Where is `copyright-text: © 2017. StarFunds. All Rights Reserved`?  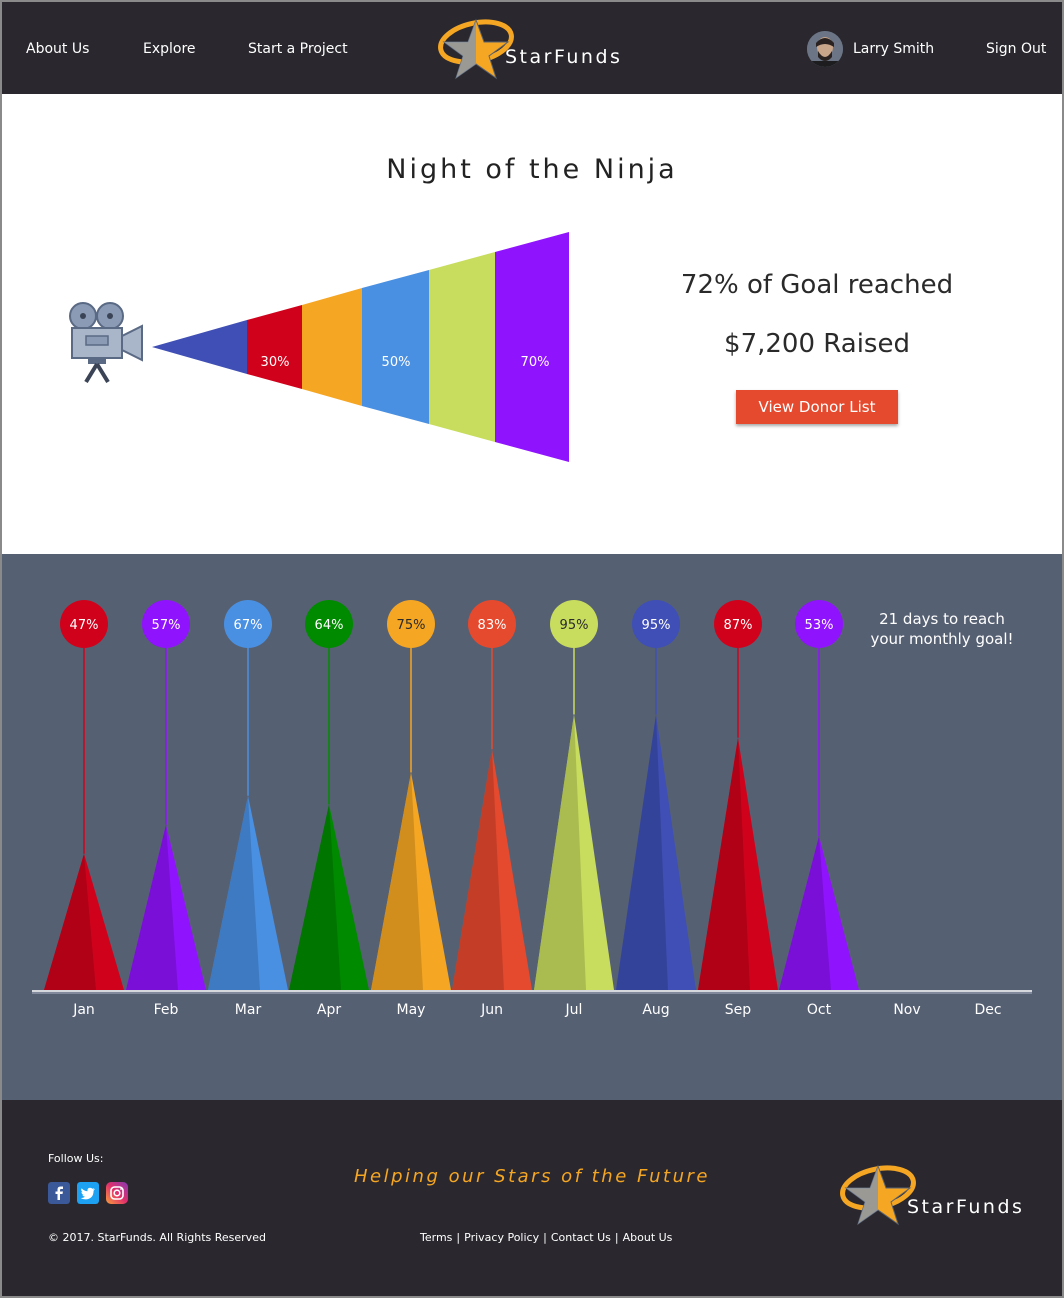 copyright-text: © 2017. StarFunds. All Rights Reserved is located at coordinates (157, 1237).